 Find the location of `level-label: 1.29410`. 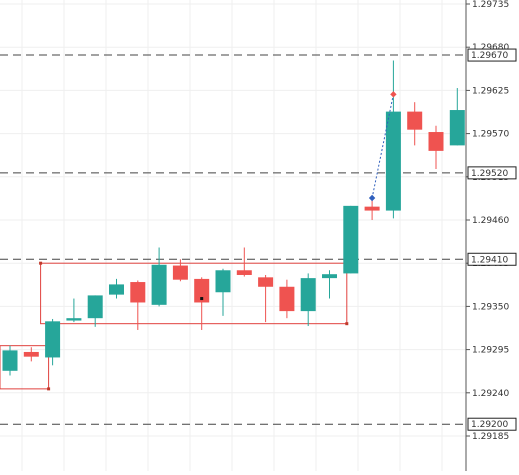

level-label: 1.29410 is located at coordinates (489, 260).